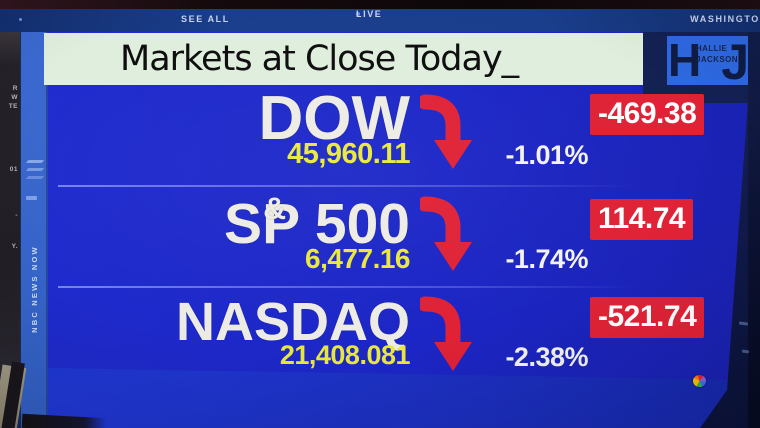  Describe the element at coordinates (380, 4) in the screenshot. I see `room-background` at that location.